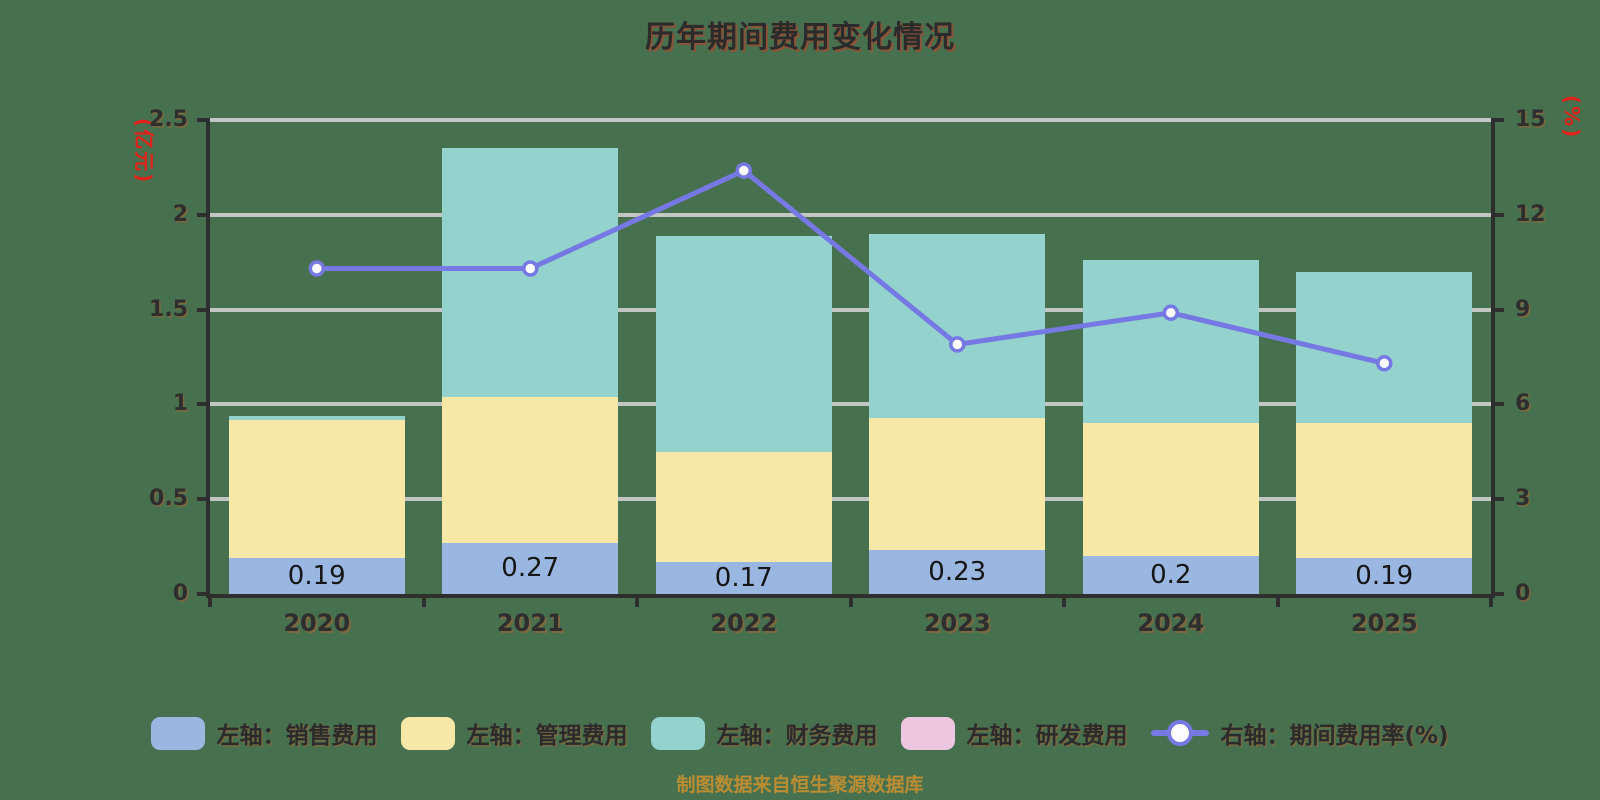 The width and height of the screenshot is (1600, 800). What do you see at coordinates (168, 309) in the screenshot?
I see `left-axis-tick-label: 1.5` at bounding box center [168, 309].